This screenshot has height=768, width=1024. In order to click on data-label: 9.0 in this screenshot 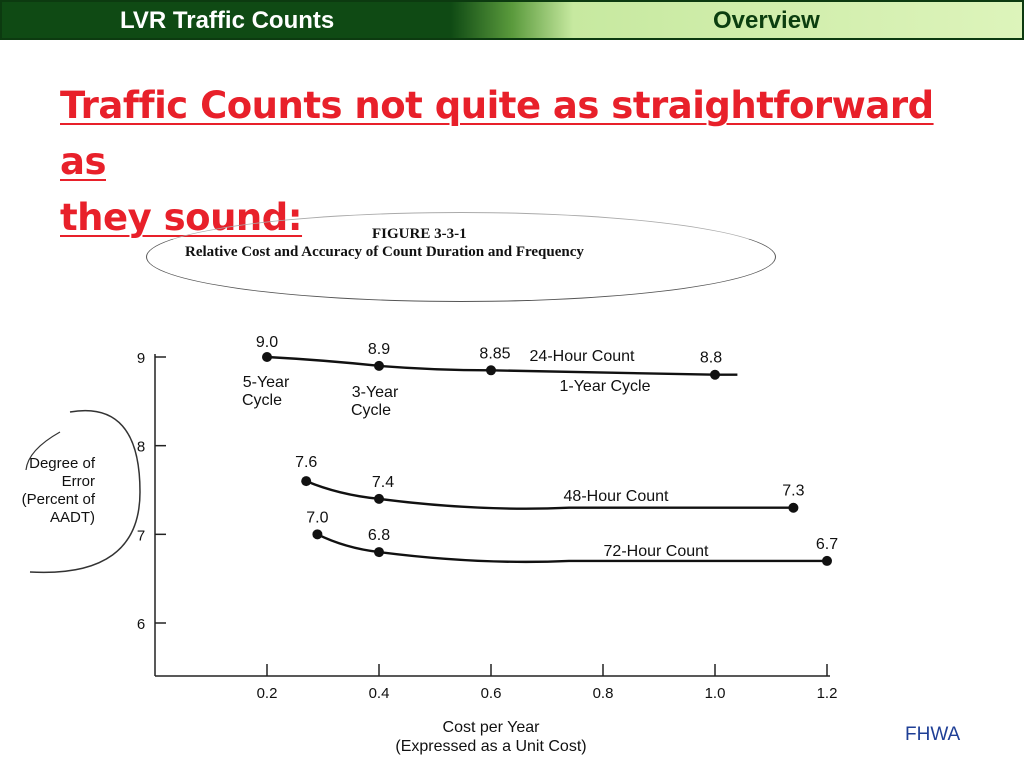, I will do `click(267, 342)`.